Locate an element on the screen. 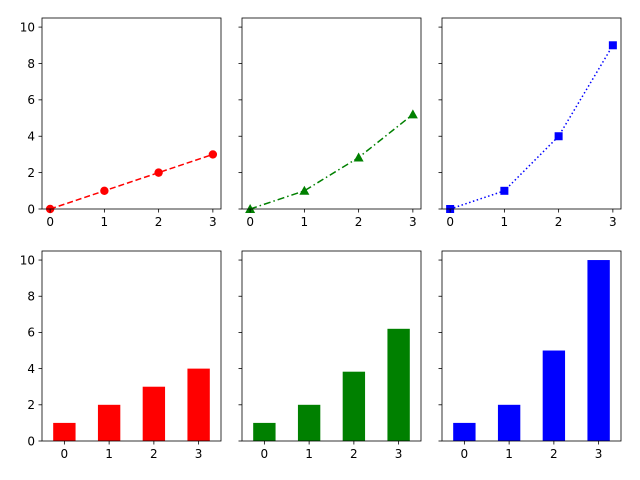 The image size is (640, 480). subplot-5: 0 1 2 3 is located at coordinates (330, 355).